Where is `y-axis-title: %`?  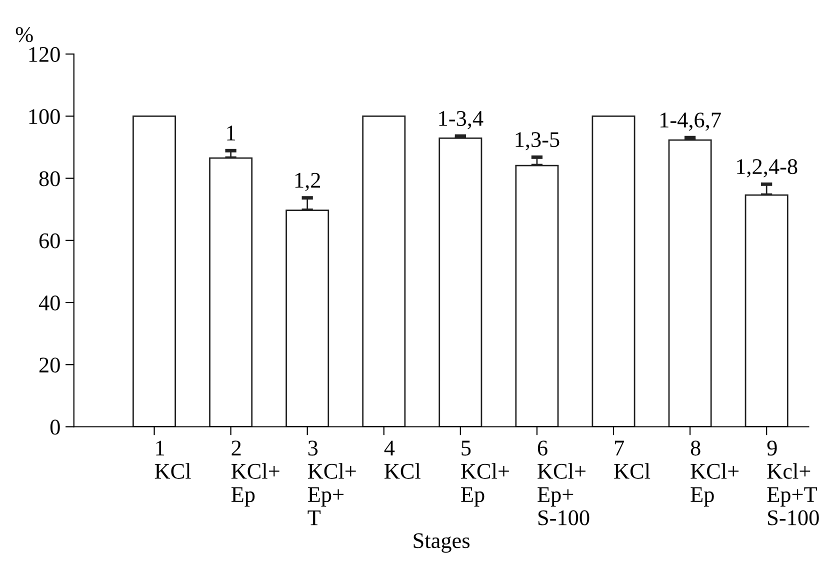
y-axis-title: % is located at coordinates (24, 34).